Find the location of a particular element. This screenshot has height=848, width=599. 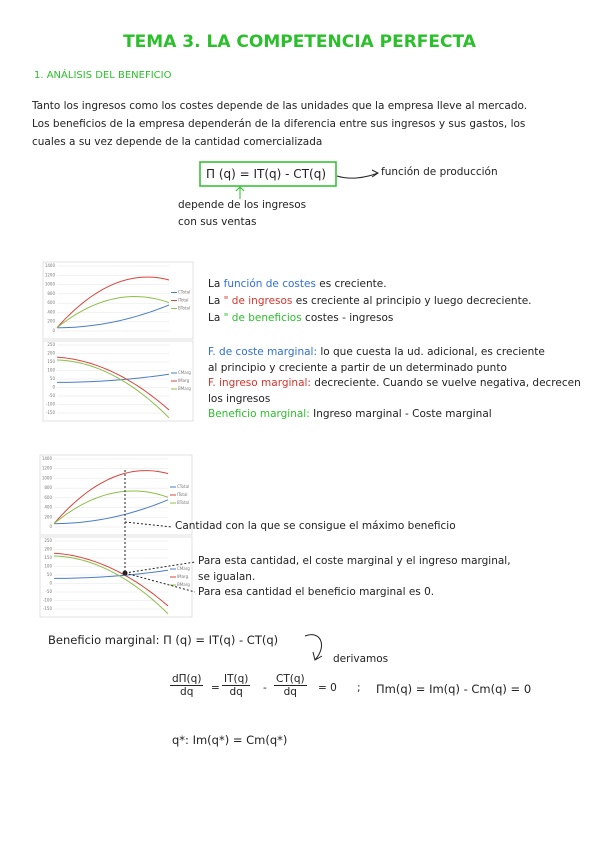

title: TEMA 3. LA COMPETENCIA PERFECTA is located at coordinates (299, 42).